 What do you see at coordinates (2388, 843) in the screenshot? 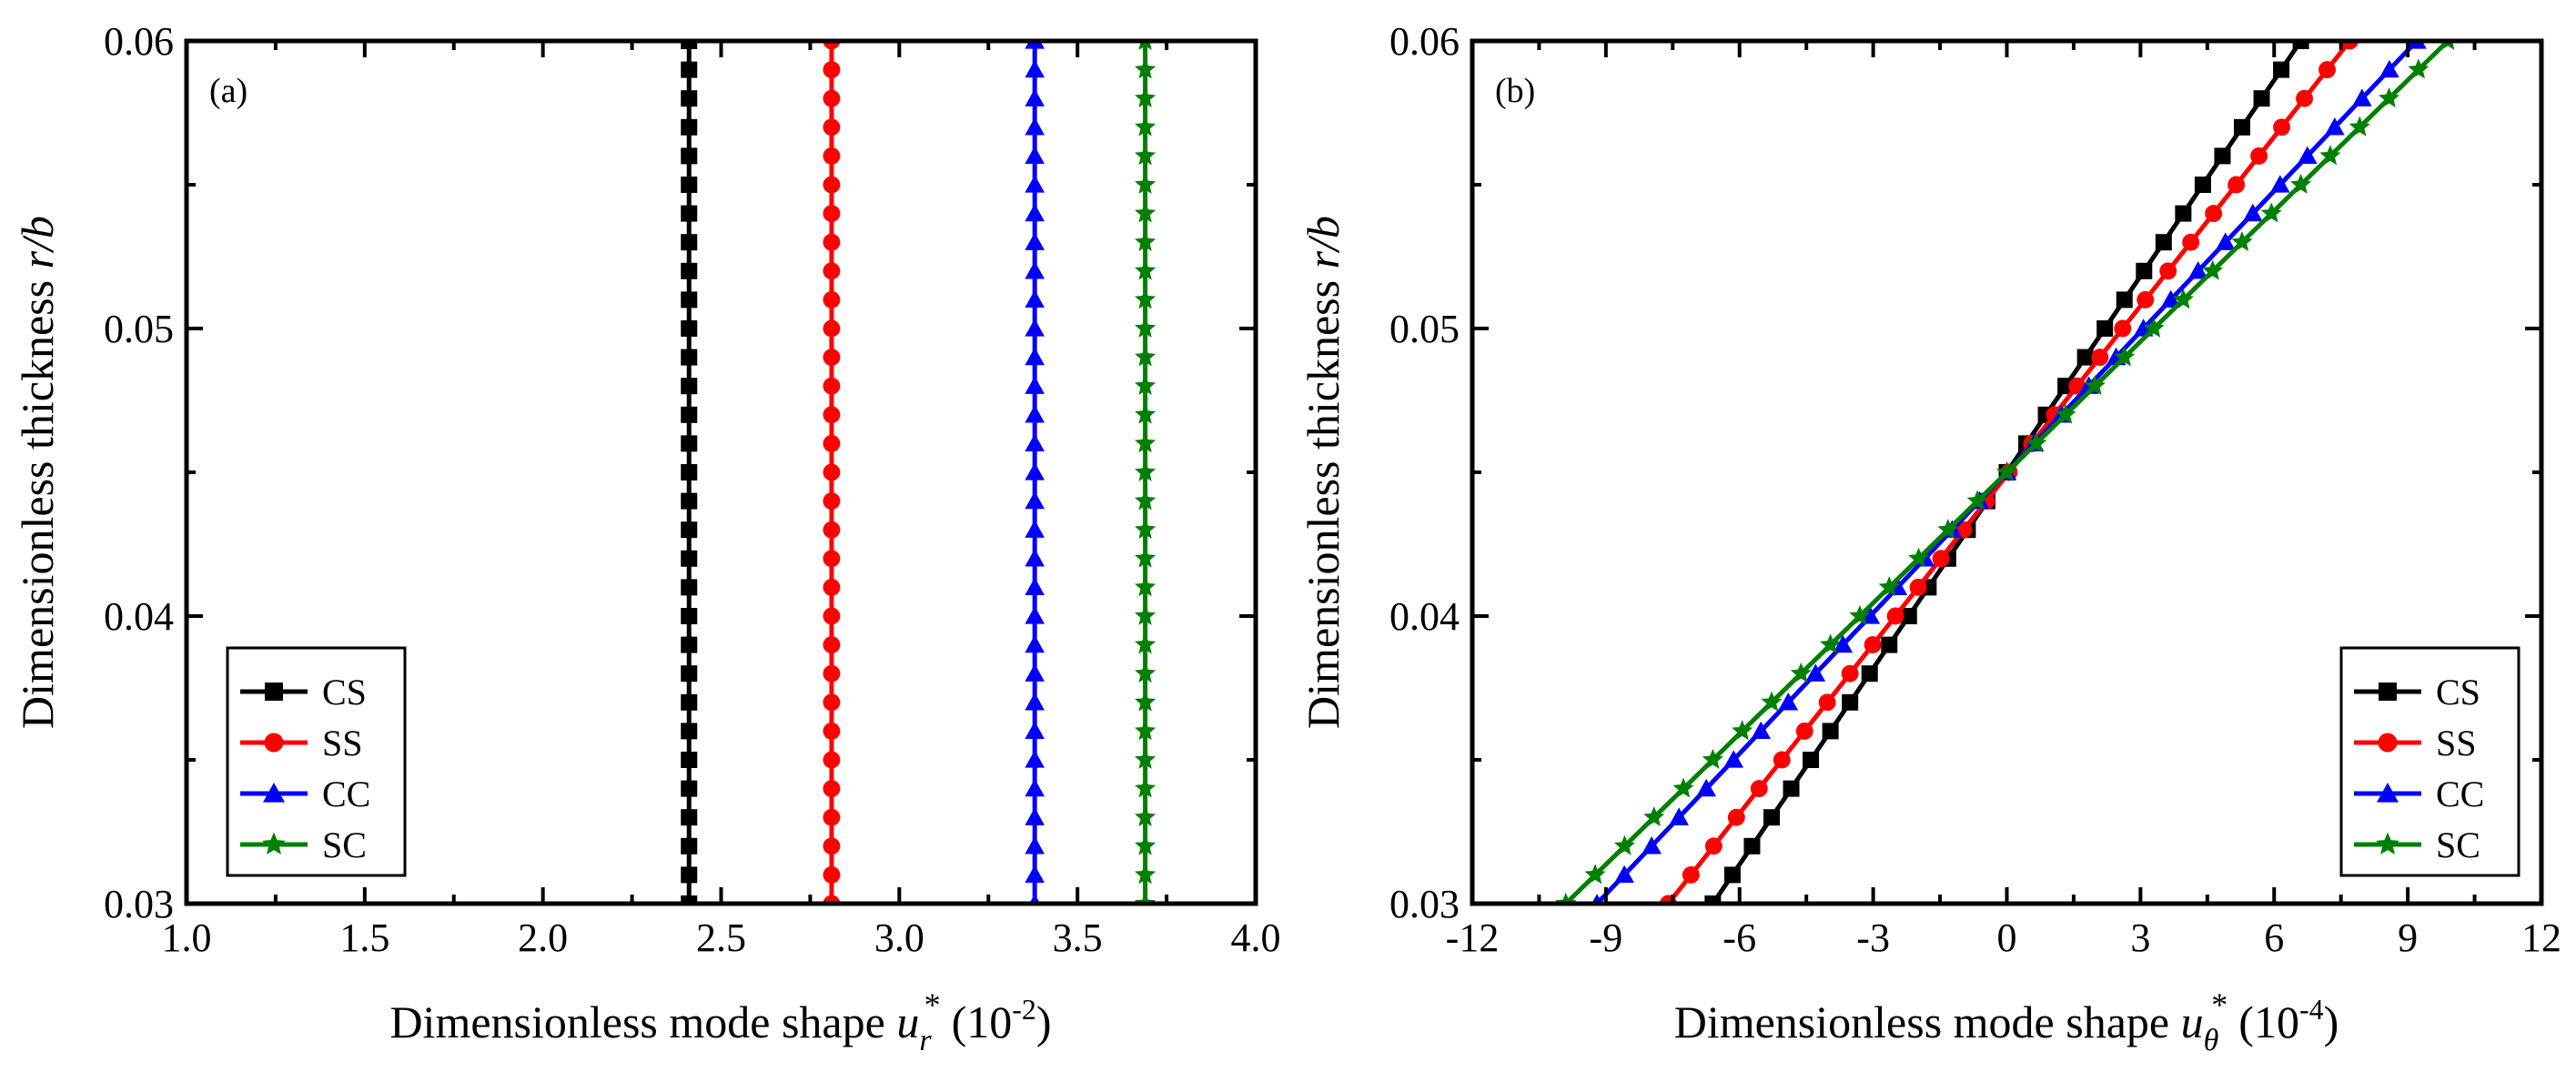
I see `legend-sc-marker` at bounding box center [2388, 843].